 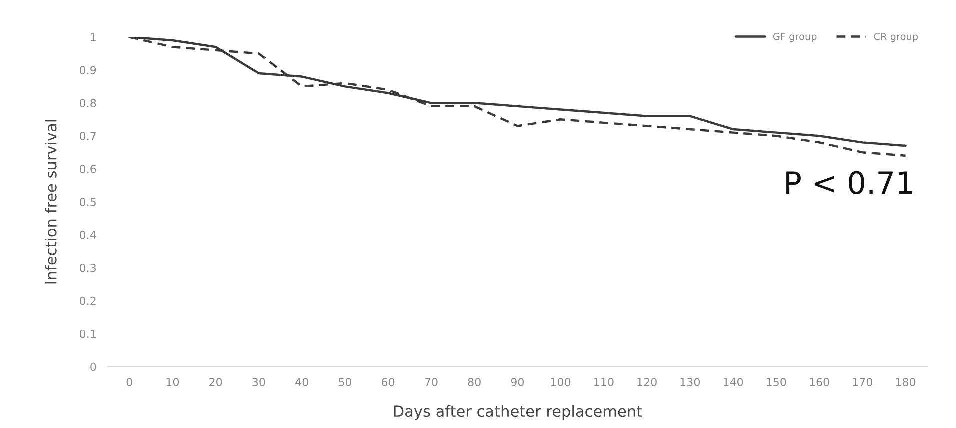 What do you see at coordinates (345, 382) in the screenshot?
I see `x-tick-label: 50` at bounding box center [345, 382].